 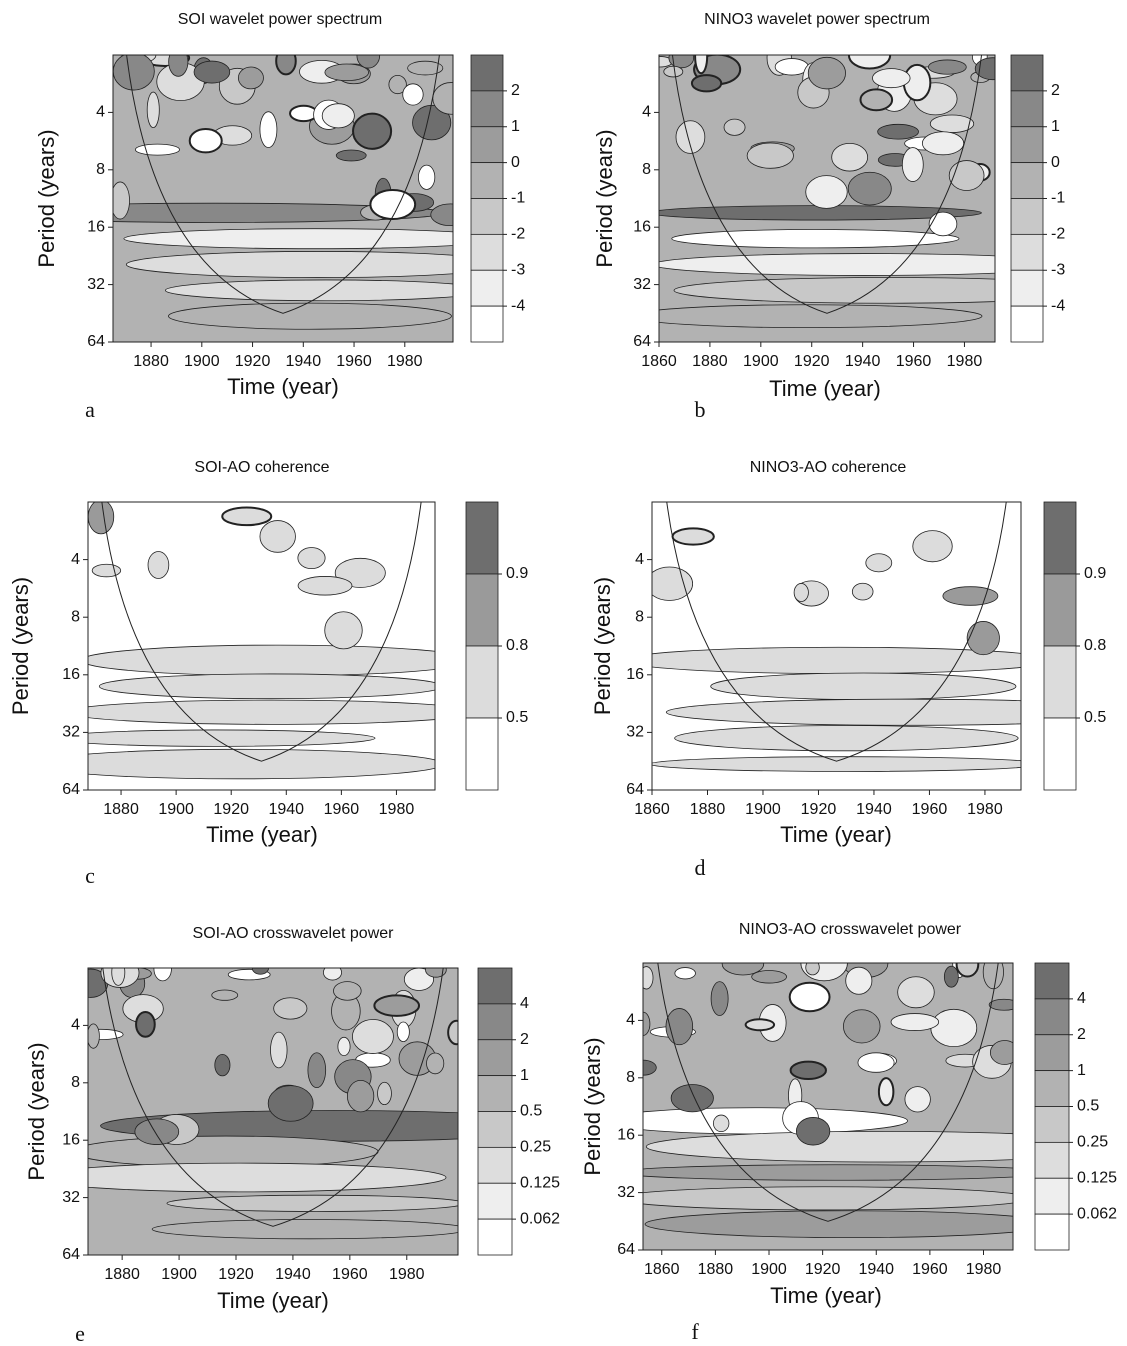 What do you see at coordinates (80, 1333) in the screenshot?
I see `panel-letter: e` at bounding box center [80, 1333].